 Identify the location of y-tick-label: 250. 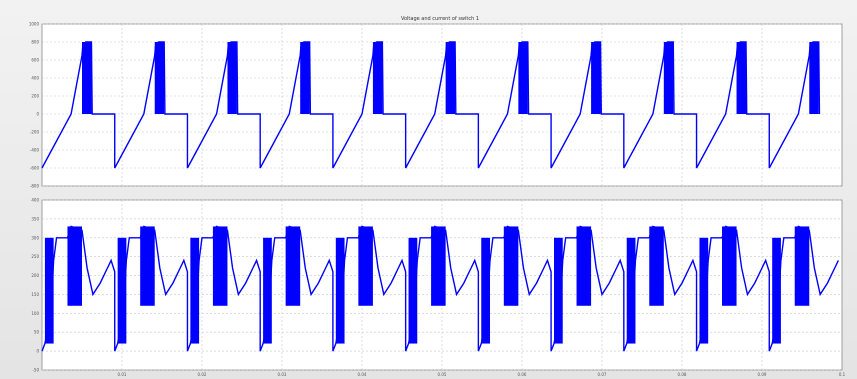
(35, 256).